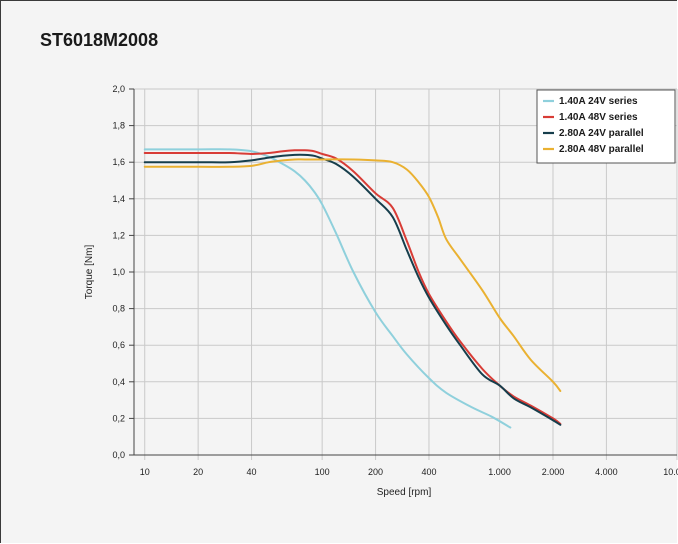 This screenshot has height=544, width=678. I want to click on x-tick-label: 2.000, so click(553, 472).